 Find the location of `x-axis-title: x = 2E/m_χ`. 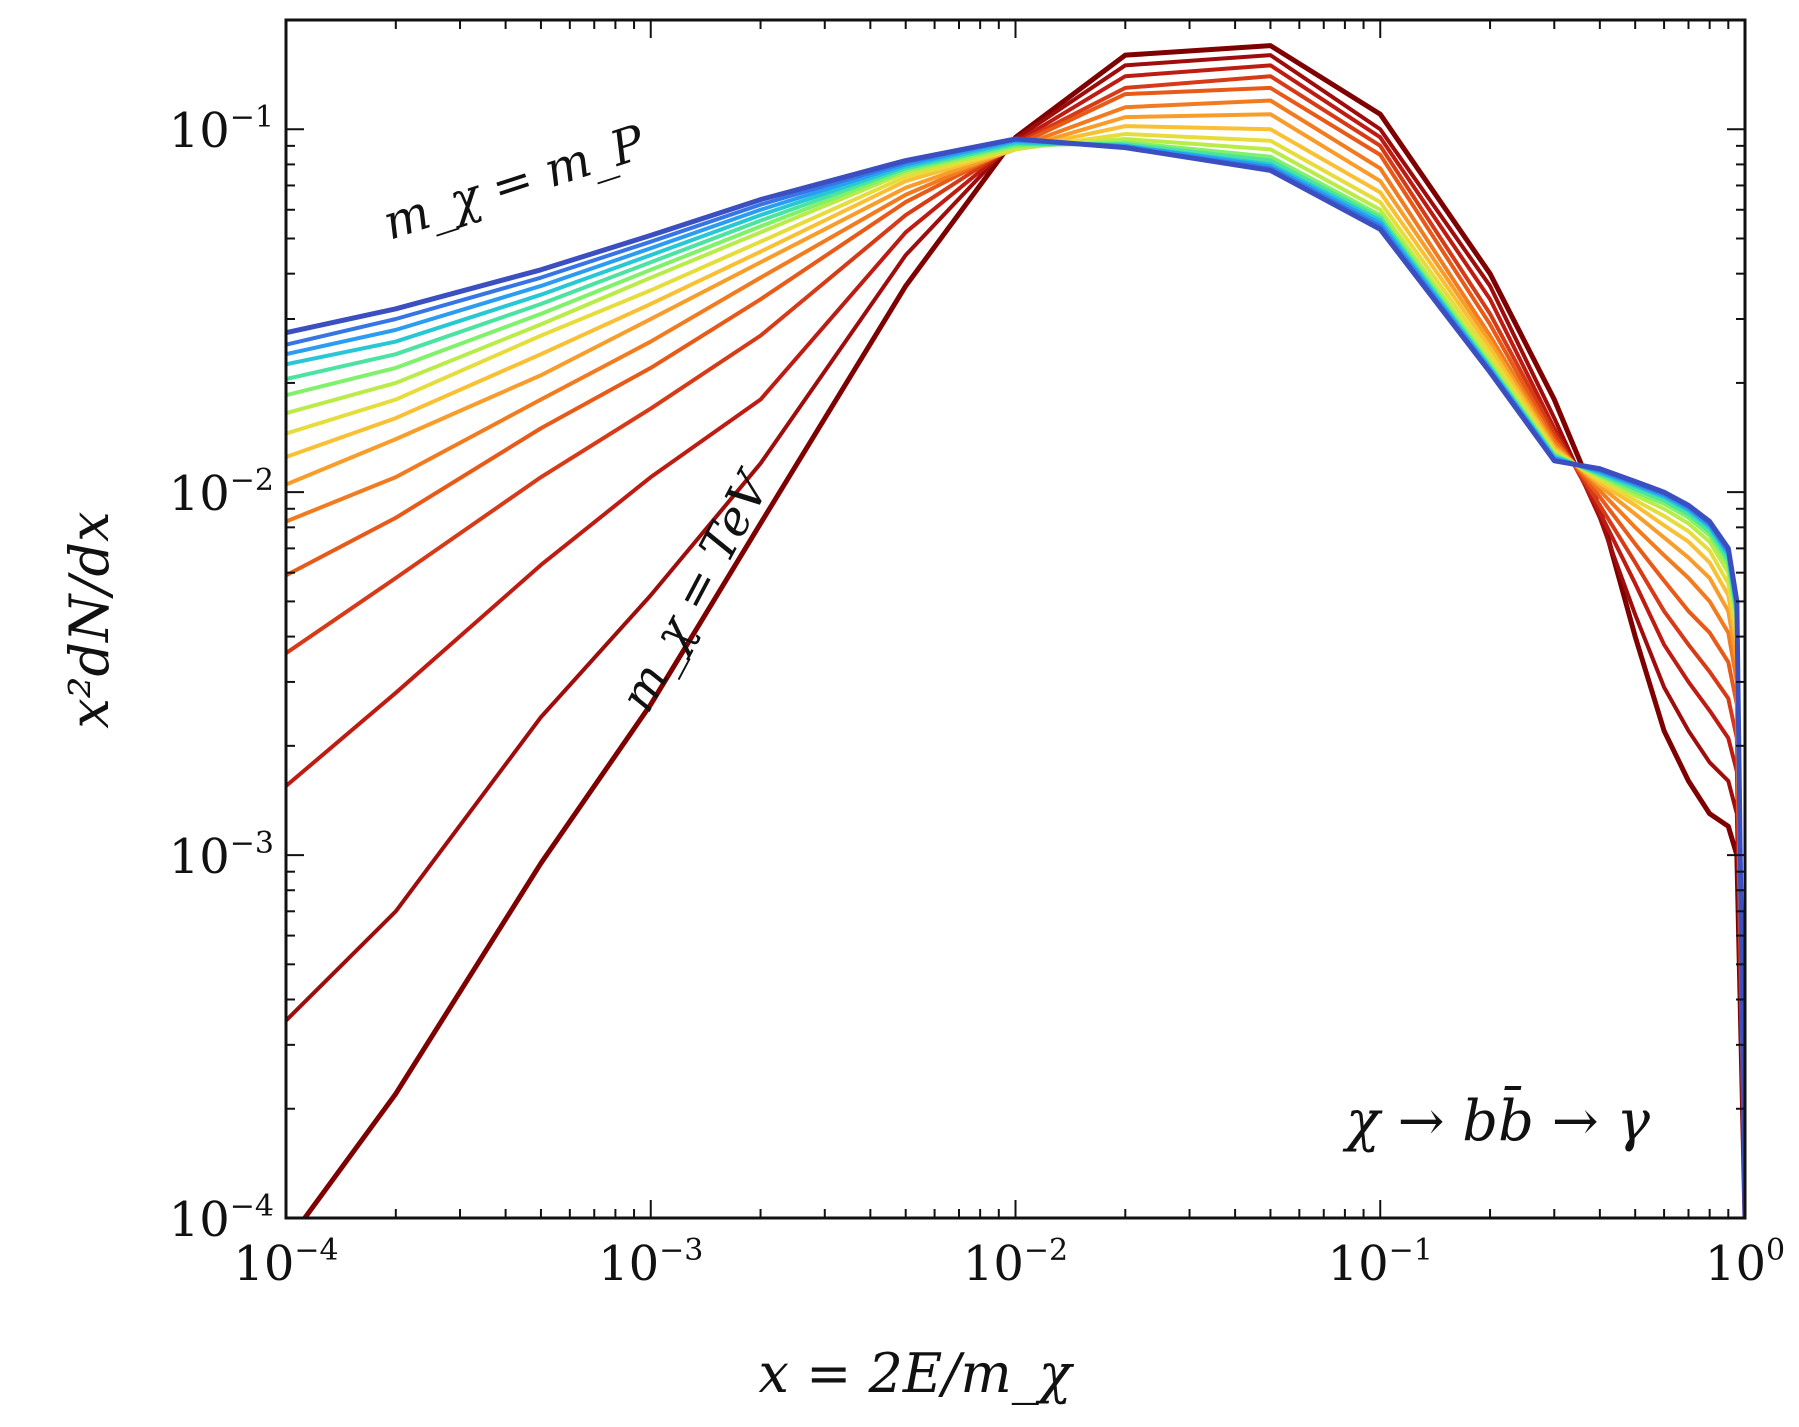

x-axis-title: x = 2E/m_χ is located at coordinates (917, 1373).